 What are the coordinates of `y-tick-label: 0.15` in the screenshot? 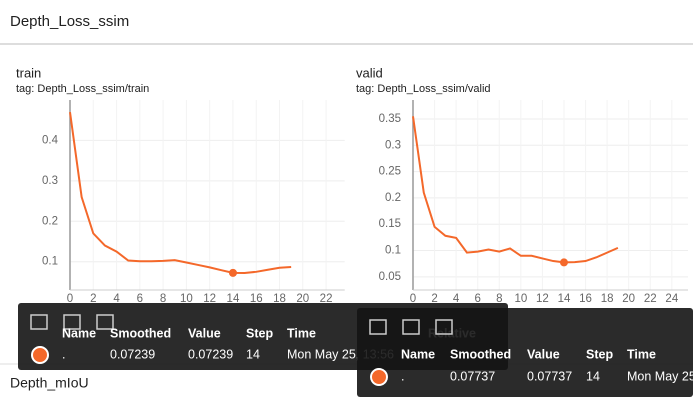 It's located at (390, 224).